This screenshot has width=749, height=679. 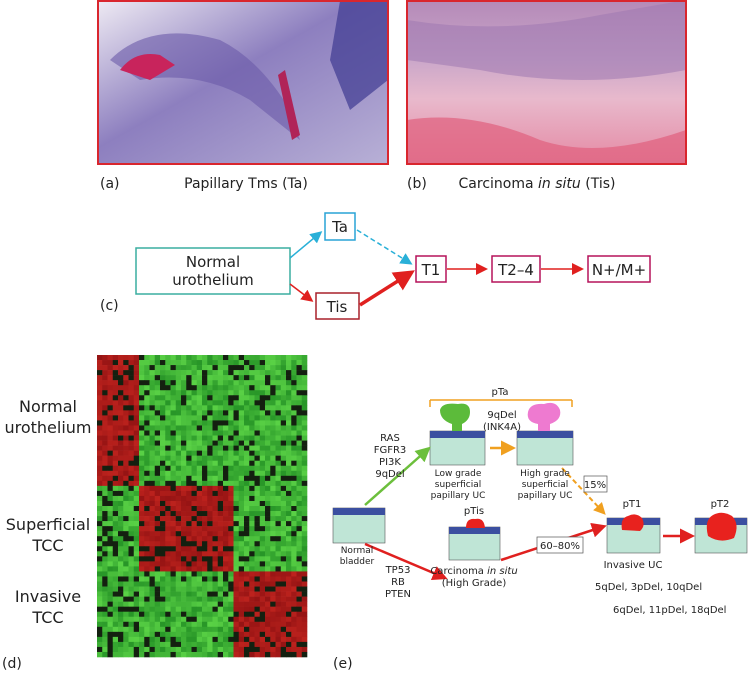 I want to click on diagram-e, so click(x=540, y=490).